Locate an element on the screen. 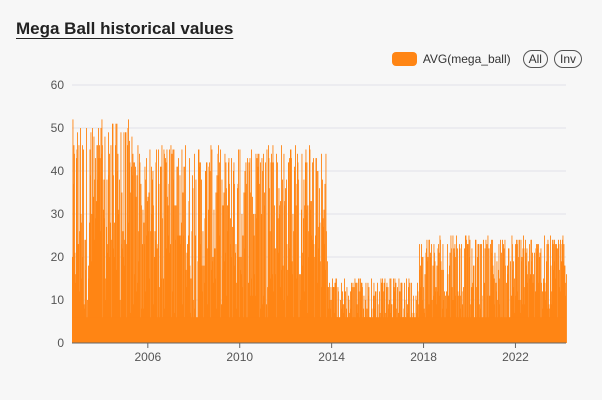 The width and height of the screenshot is (602, 400). x-tick-label: 2018 is located at coordinates (423, 357).